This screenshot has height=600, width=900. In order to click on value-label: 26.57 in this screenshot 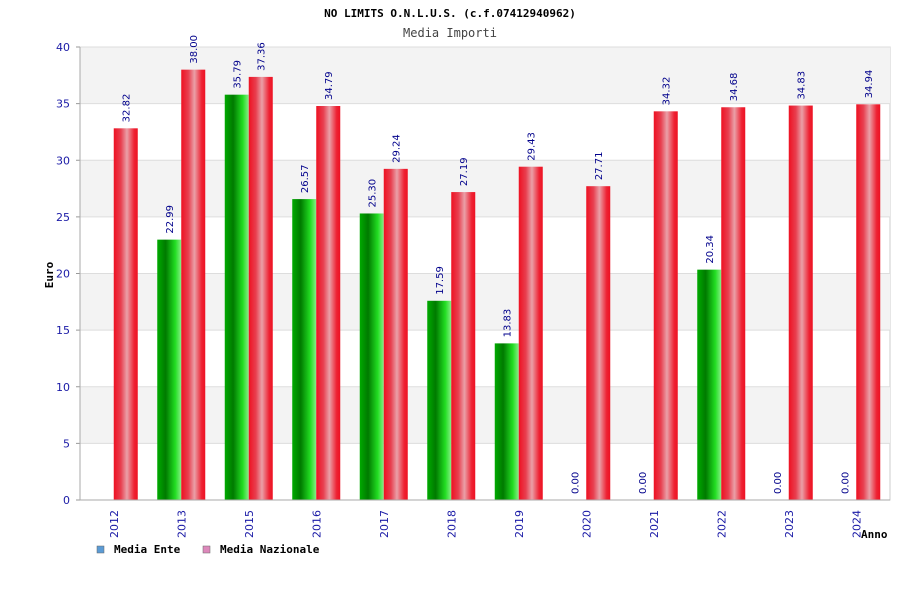, I will do `click(305, 178)`.